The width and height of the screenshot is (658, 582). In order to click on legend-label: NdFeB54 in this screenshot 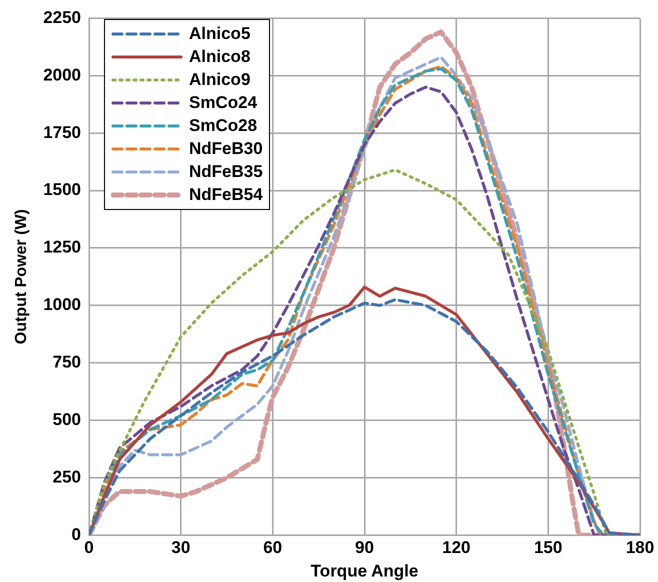, I will do `click(226, 194)`.